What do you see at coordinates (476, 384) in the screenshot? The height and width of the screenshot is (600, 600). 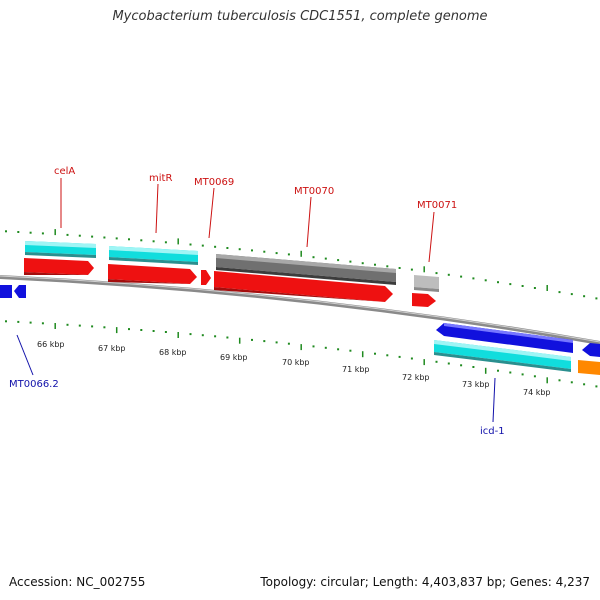 I see `scale-label-73kbp: 73 kbp` at bounding box center [476, 384].